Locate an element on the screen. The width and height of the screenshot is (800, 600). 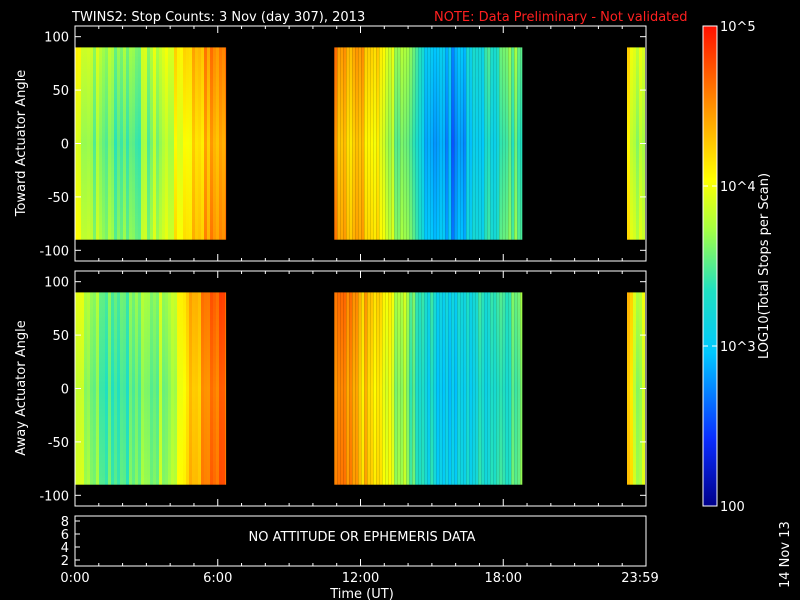
colorbar-tick-label: 10^4 is located at coordinates (738, 187).